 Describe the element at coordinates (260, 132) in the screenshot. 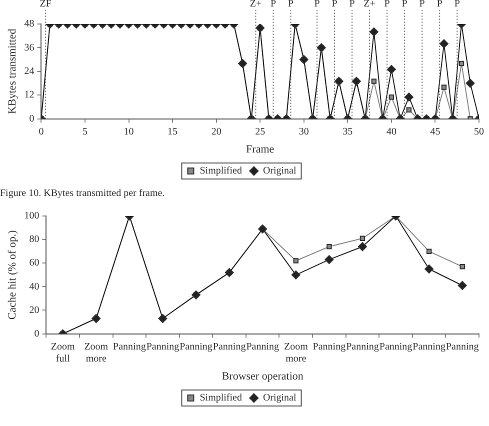

I see `x-tick-label: 25` at that location.